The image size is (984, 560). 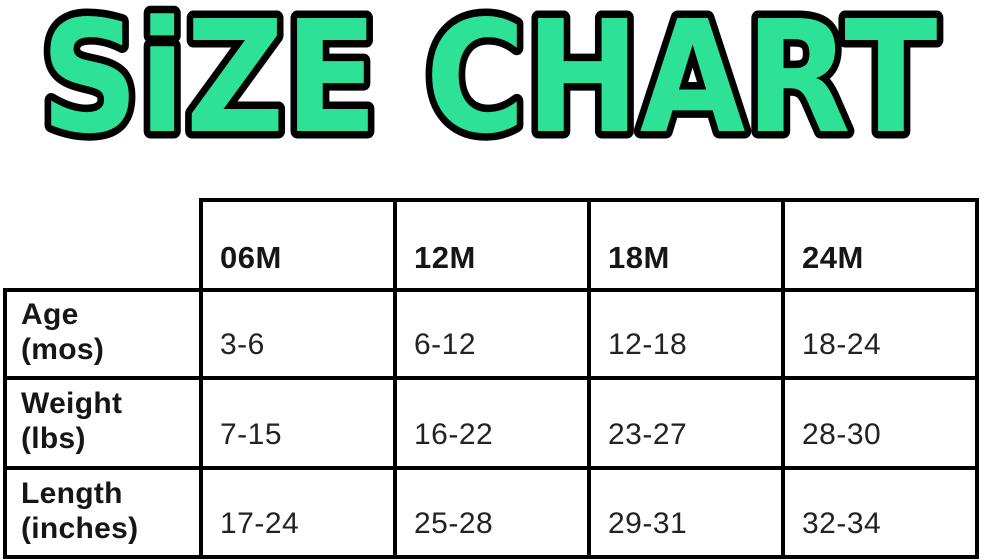 I want to click on table-cell: 12-18, so click(x=686, y=334).